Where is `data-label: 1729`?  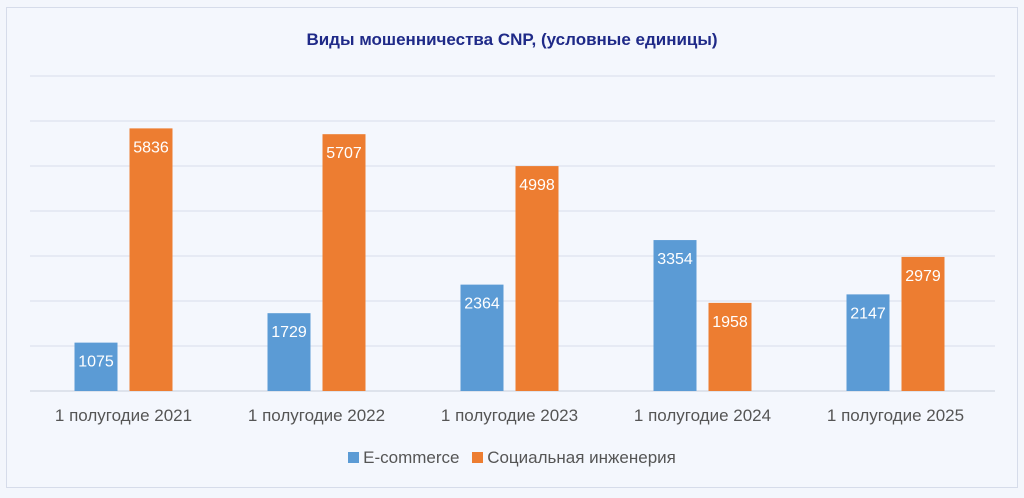
data-label: 1729 is located at coordinates (289, 332).